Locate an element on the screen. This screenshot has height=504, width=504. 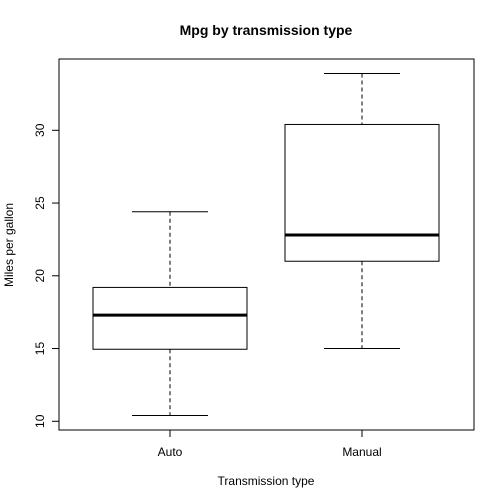
iqr-box-manual is located at coordinates (362, 192).